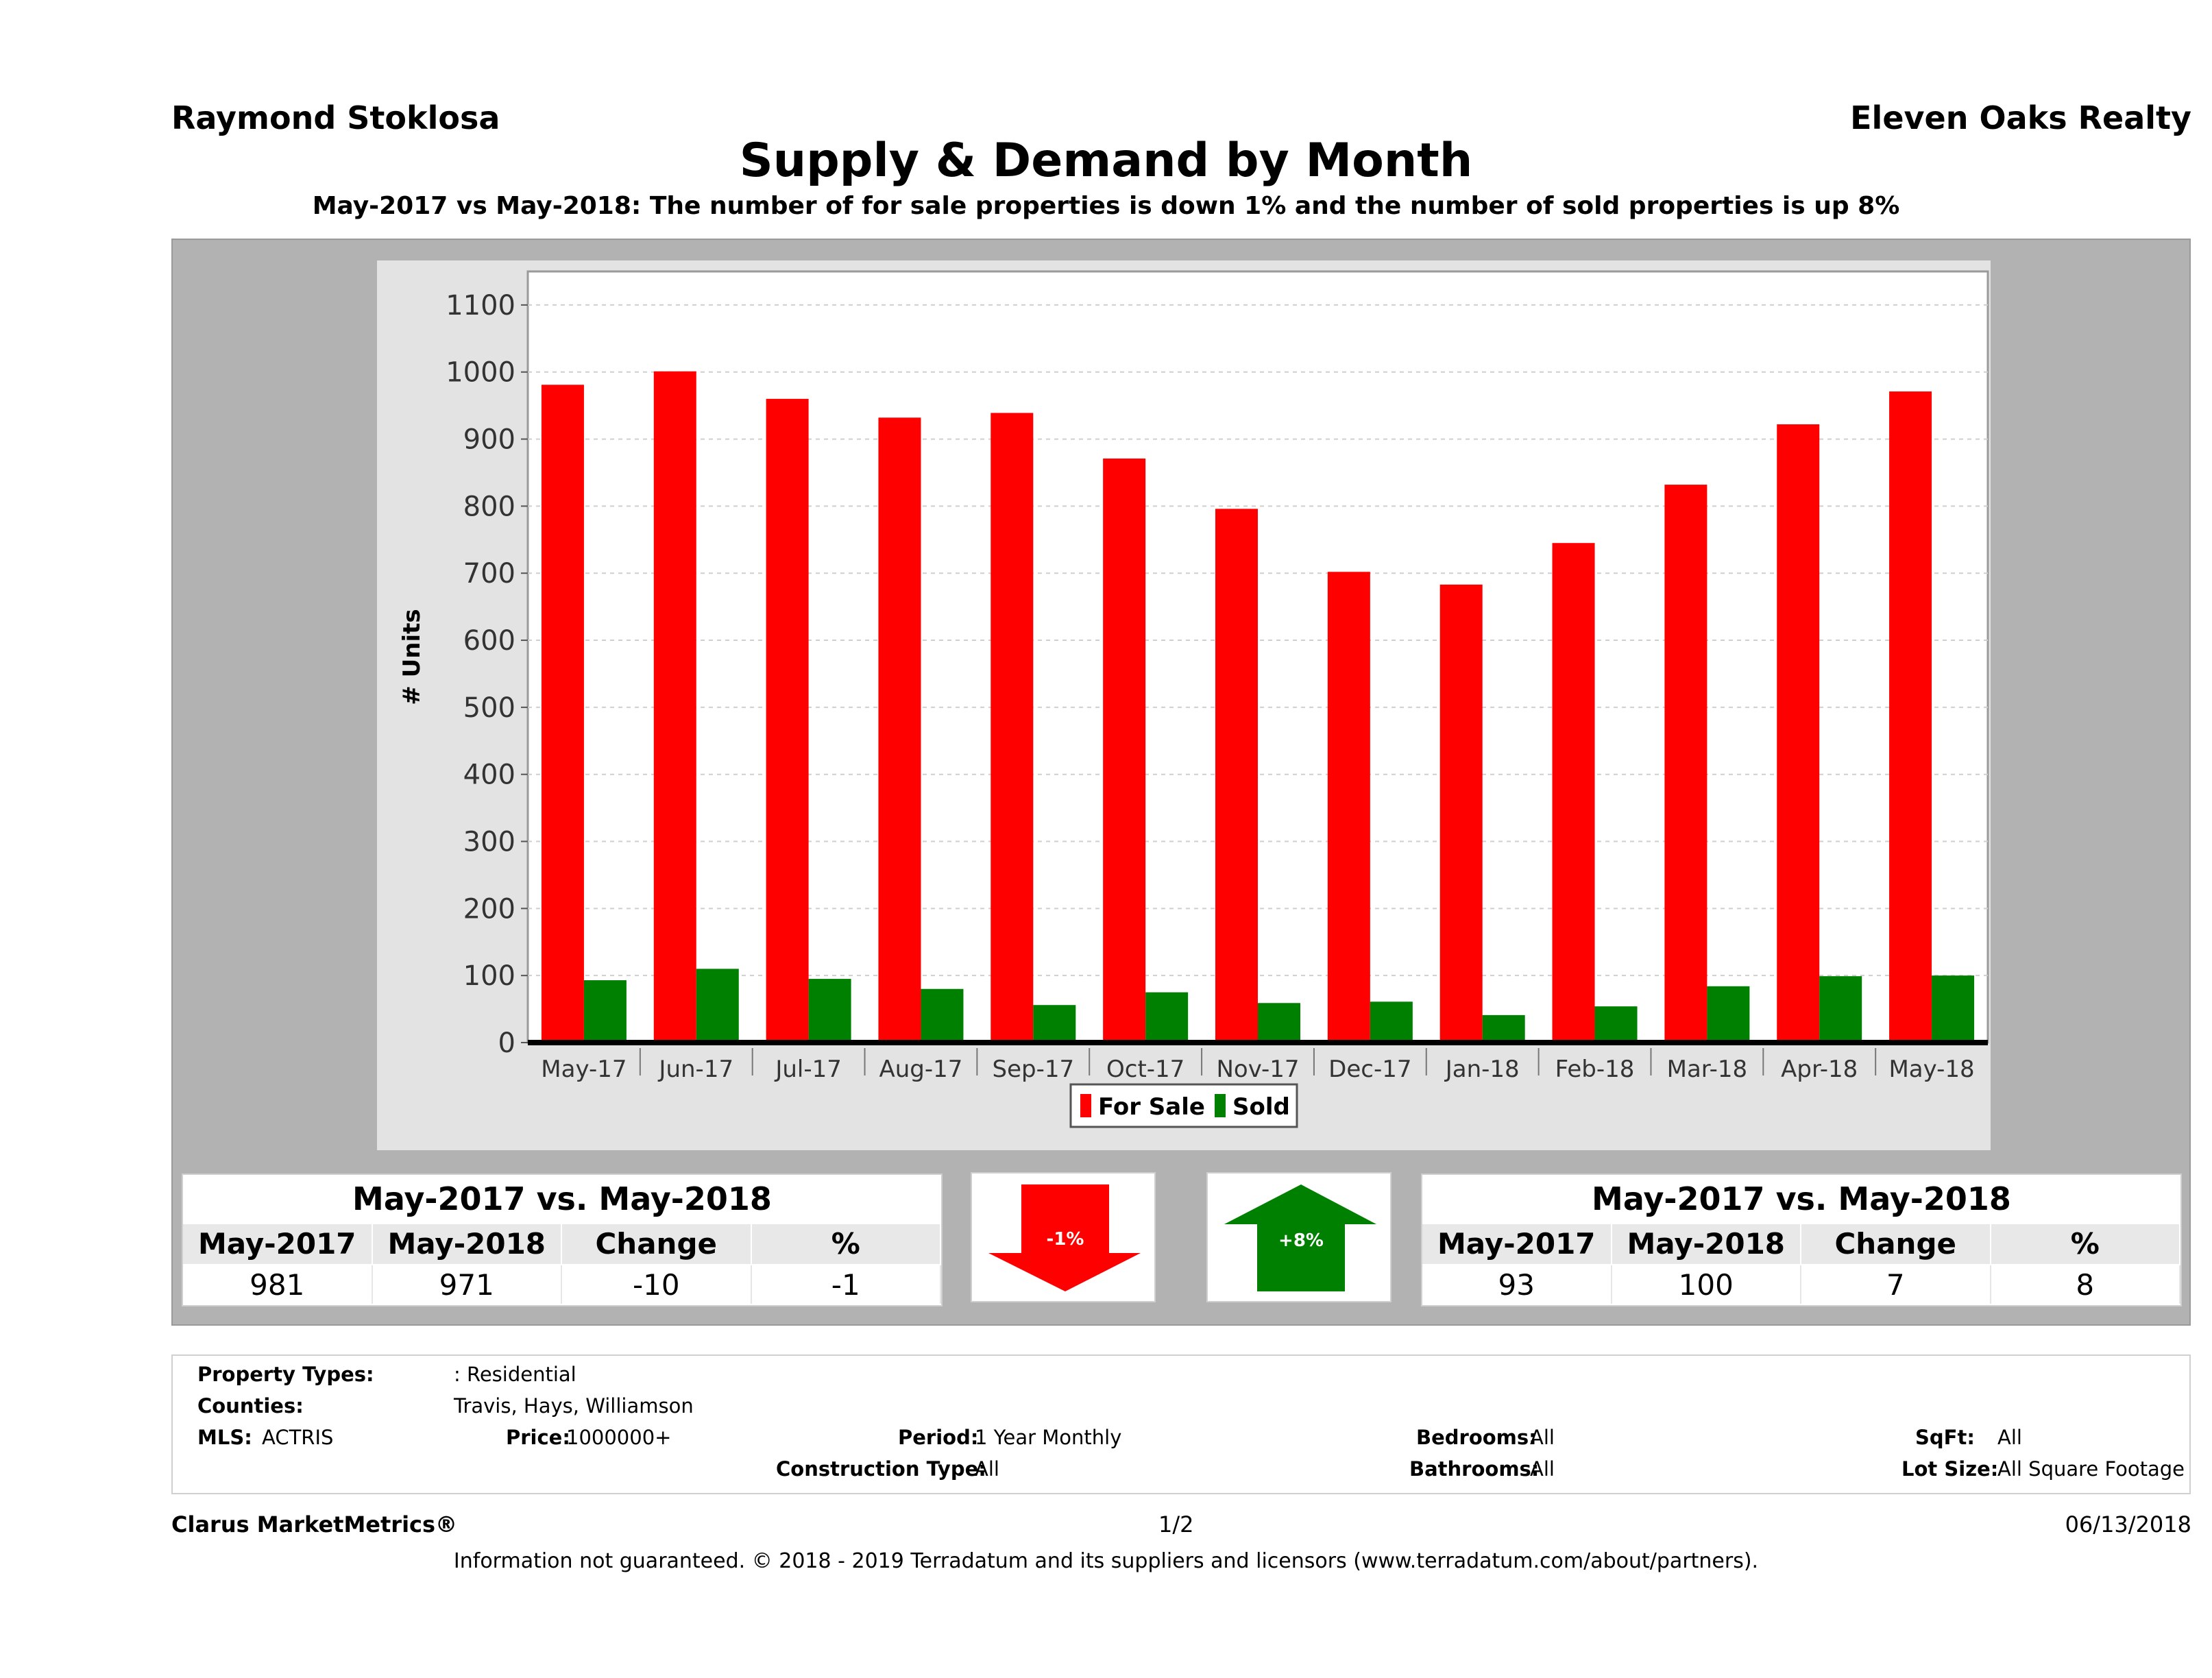  What do you see at coordinates (846, 1244) in the screenshot?
I see `header-cell: %` at bounding box center [846, 1244].